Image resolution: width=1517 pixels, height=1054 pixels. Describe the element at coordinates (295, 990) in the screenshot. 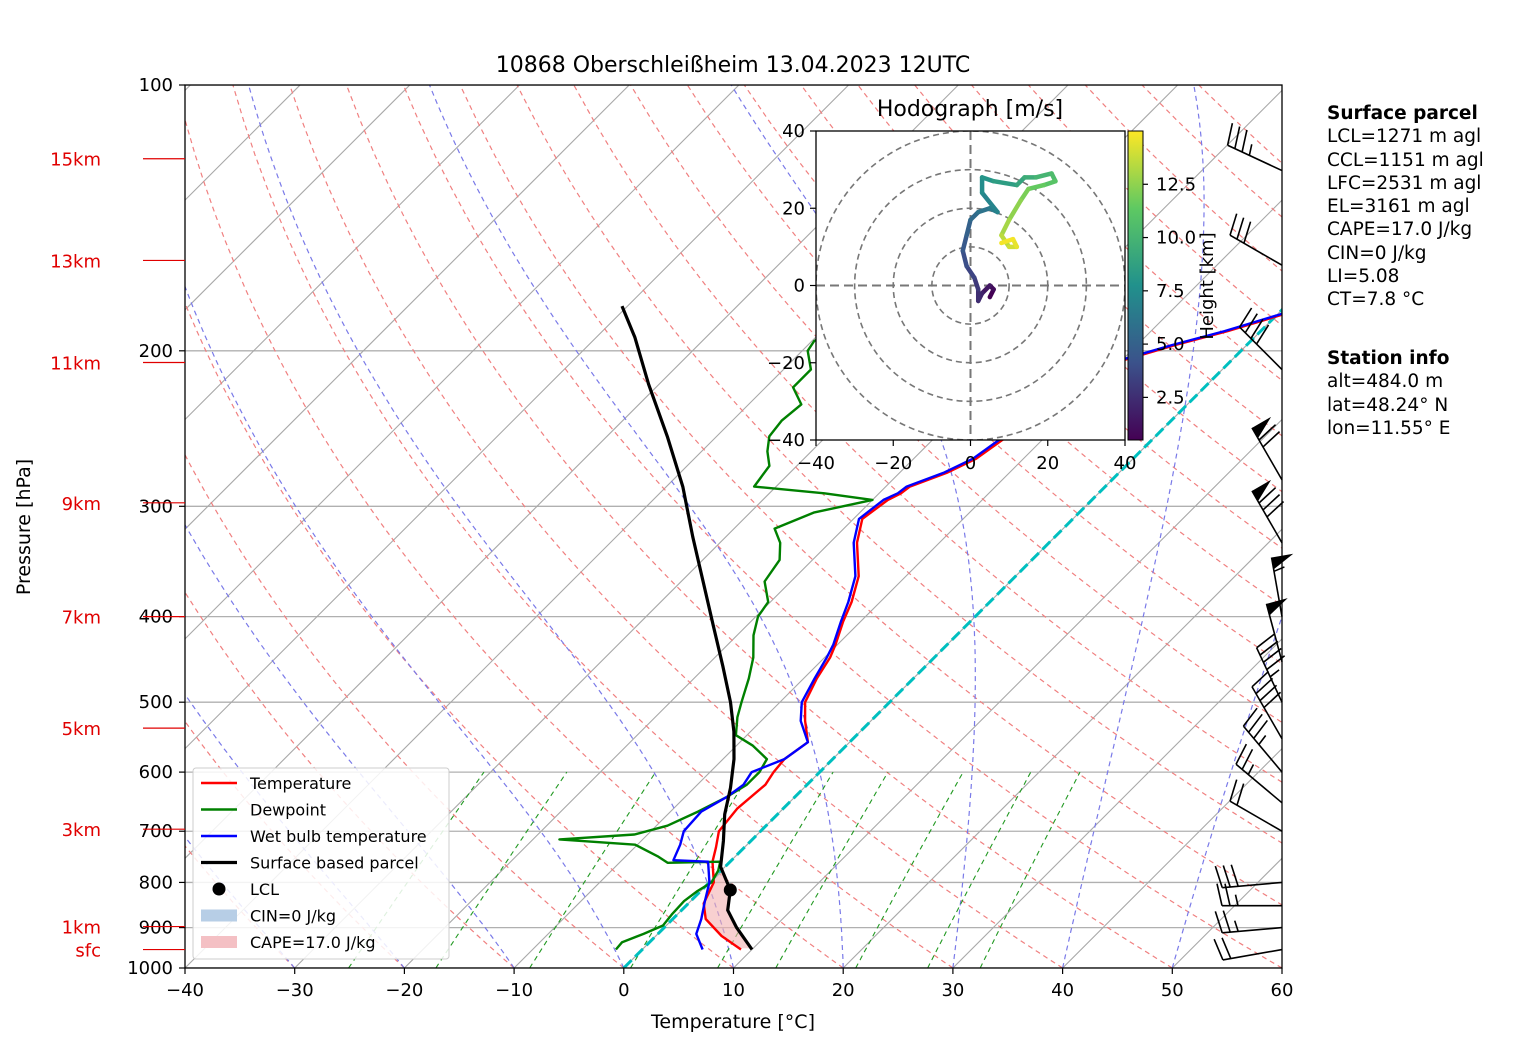

I see `x-tick-label: −30` at that location.